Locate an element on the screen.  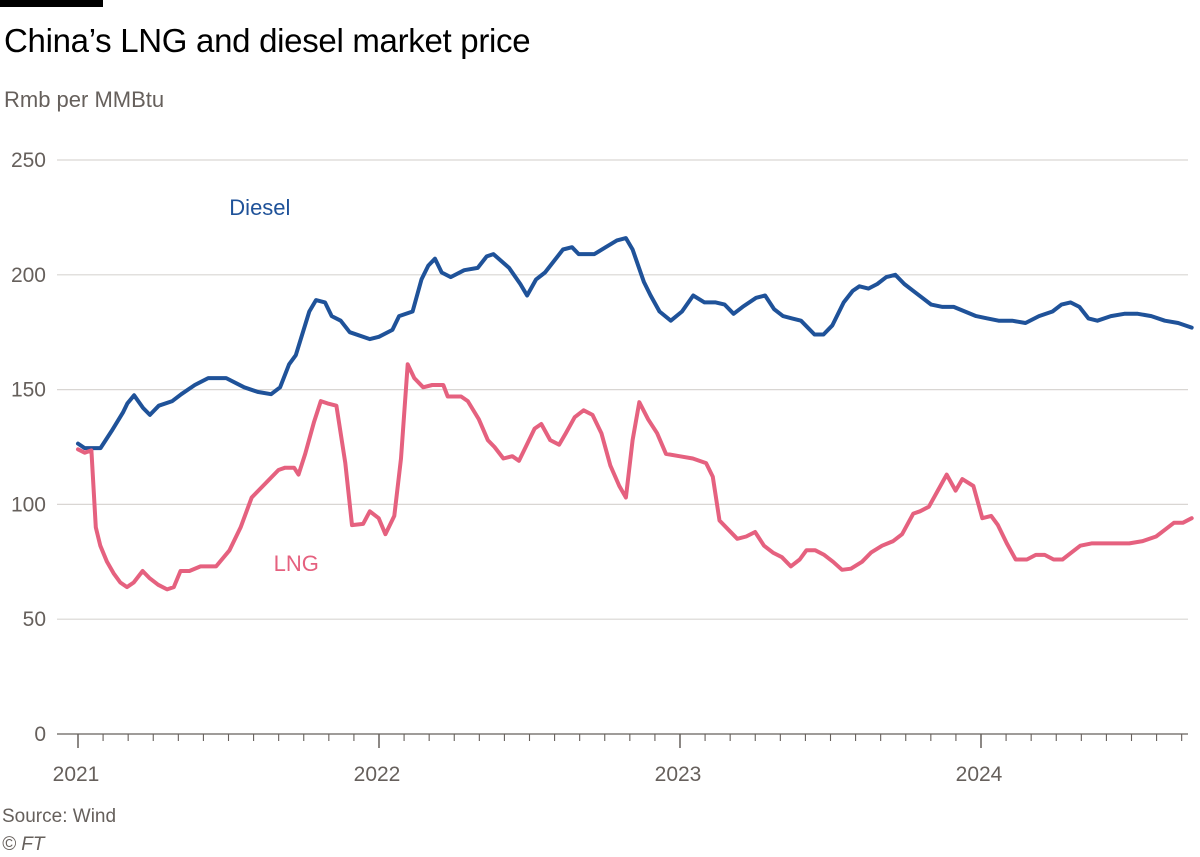
y-tick-label-50: 50 is located at coordinates (34, 619).